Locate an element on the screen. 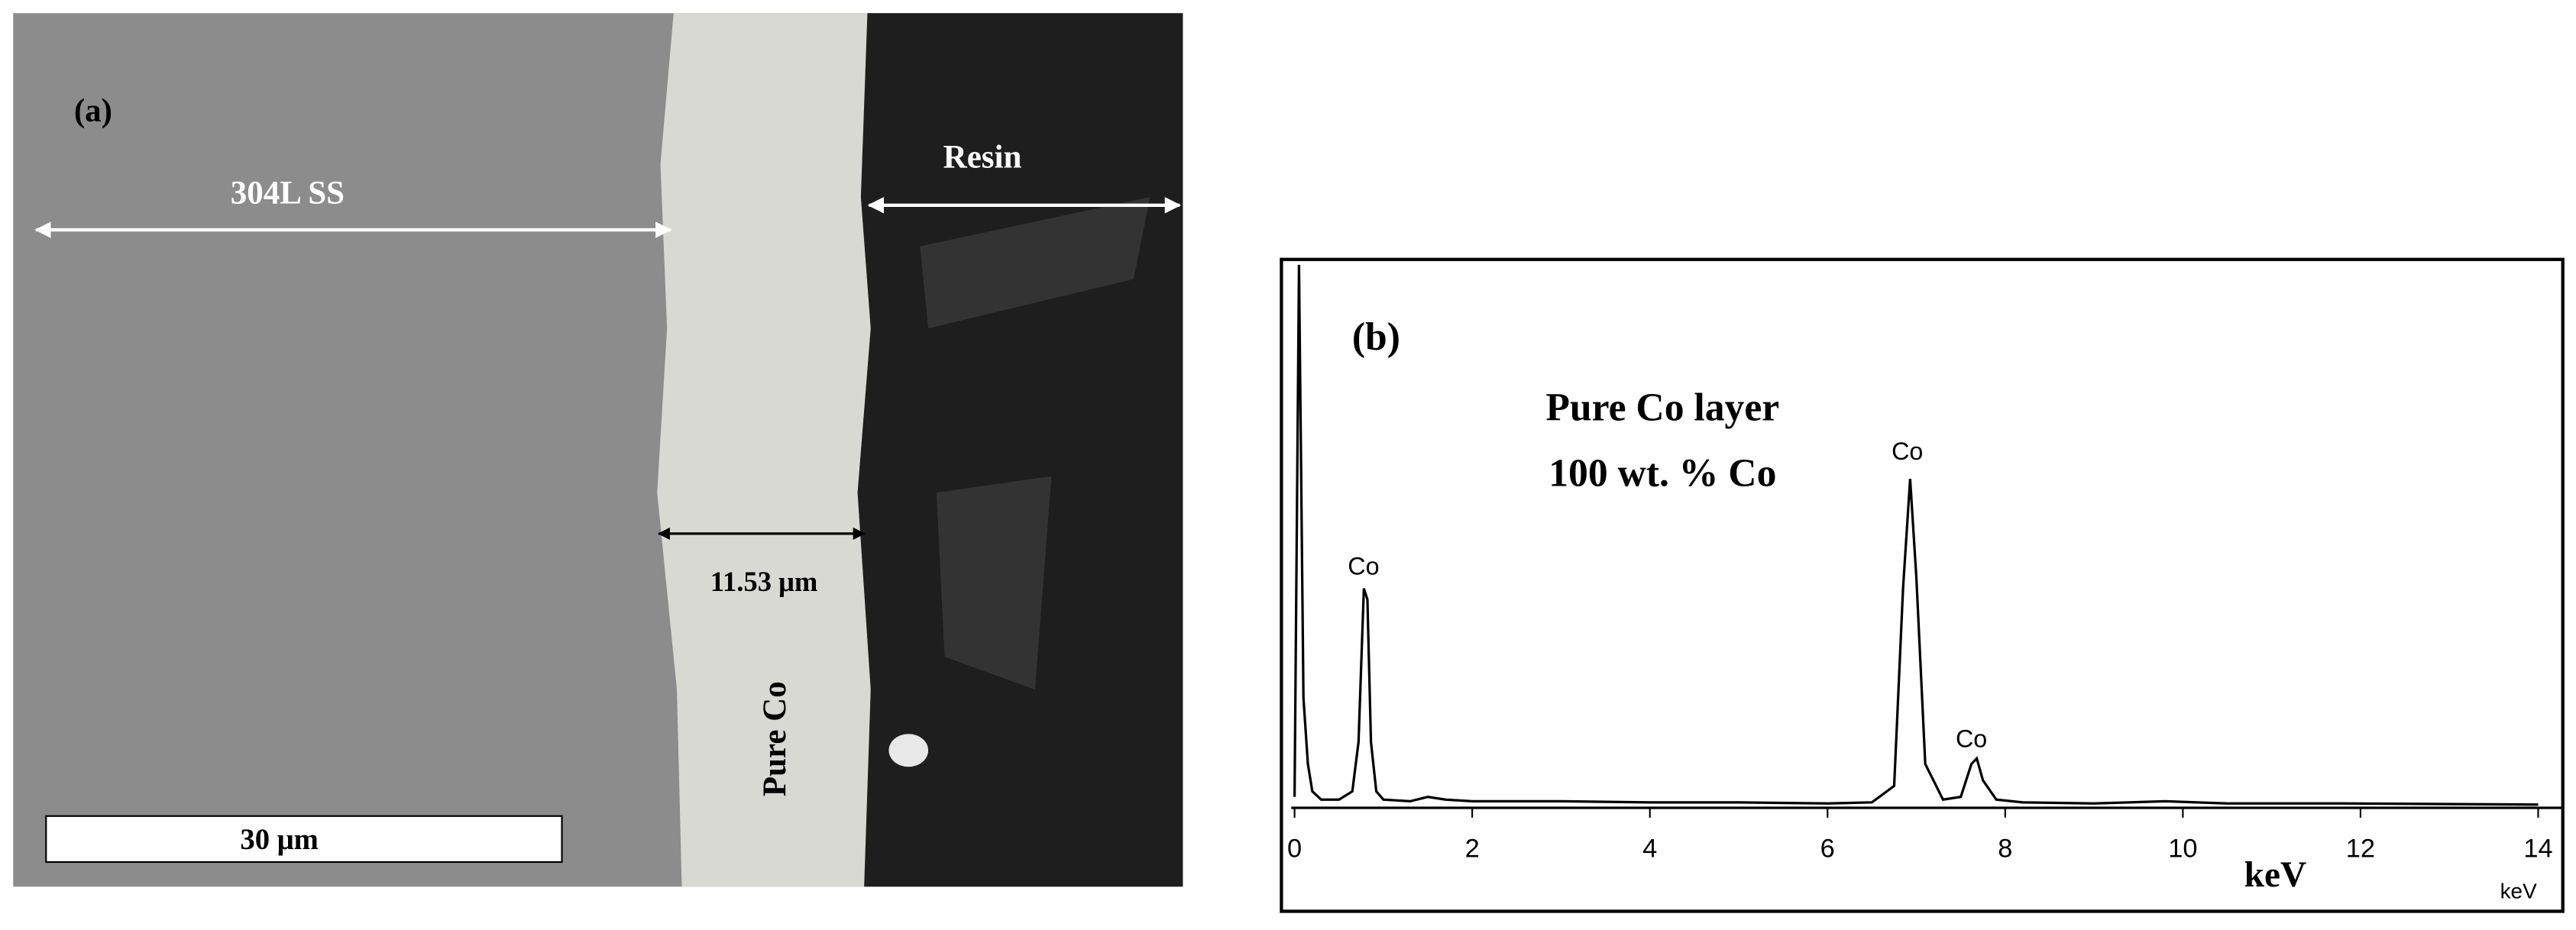 The height and width of the screenshot is (930, 2576). scale-bar is located at coordinates (304, 839).